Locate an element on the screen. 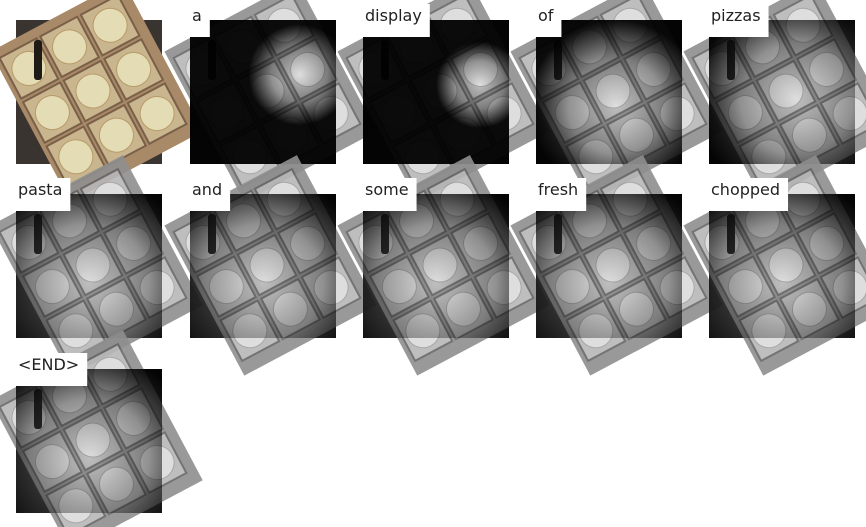 The image size is (866, 527). word-label: chopped is located at coordinates (745, 189).